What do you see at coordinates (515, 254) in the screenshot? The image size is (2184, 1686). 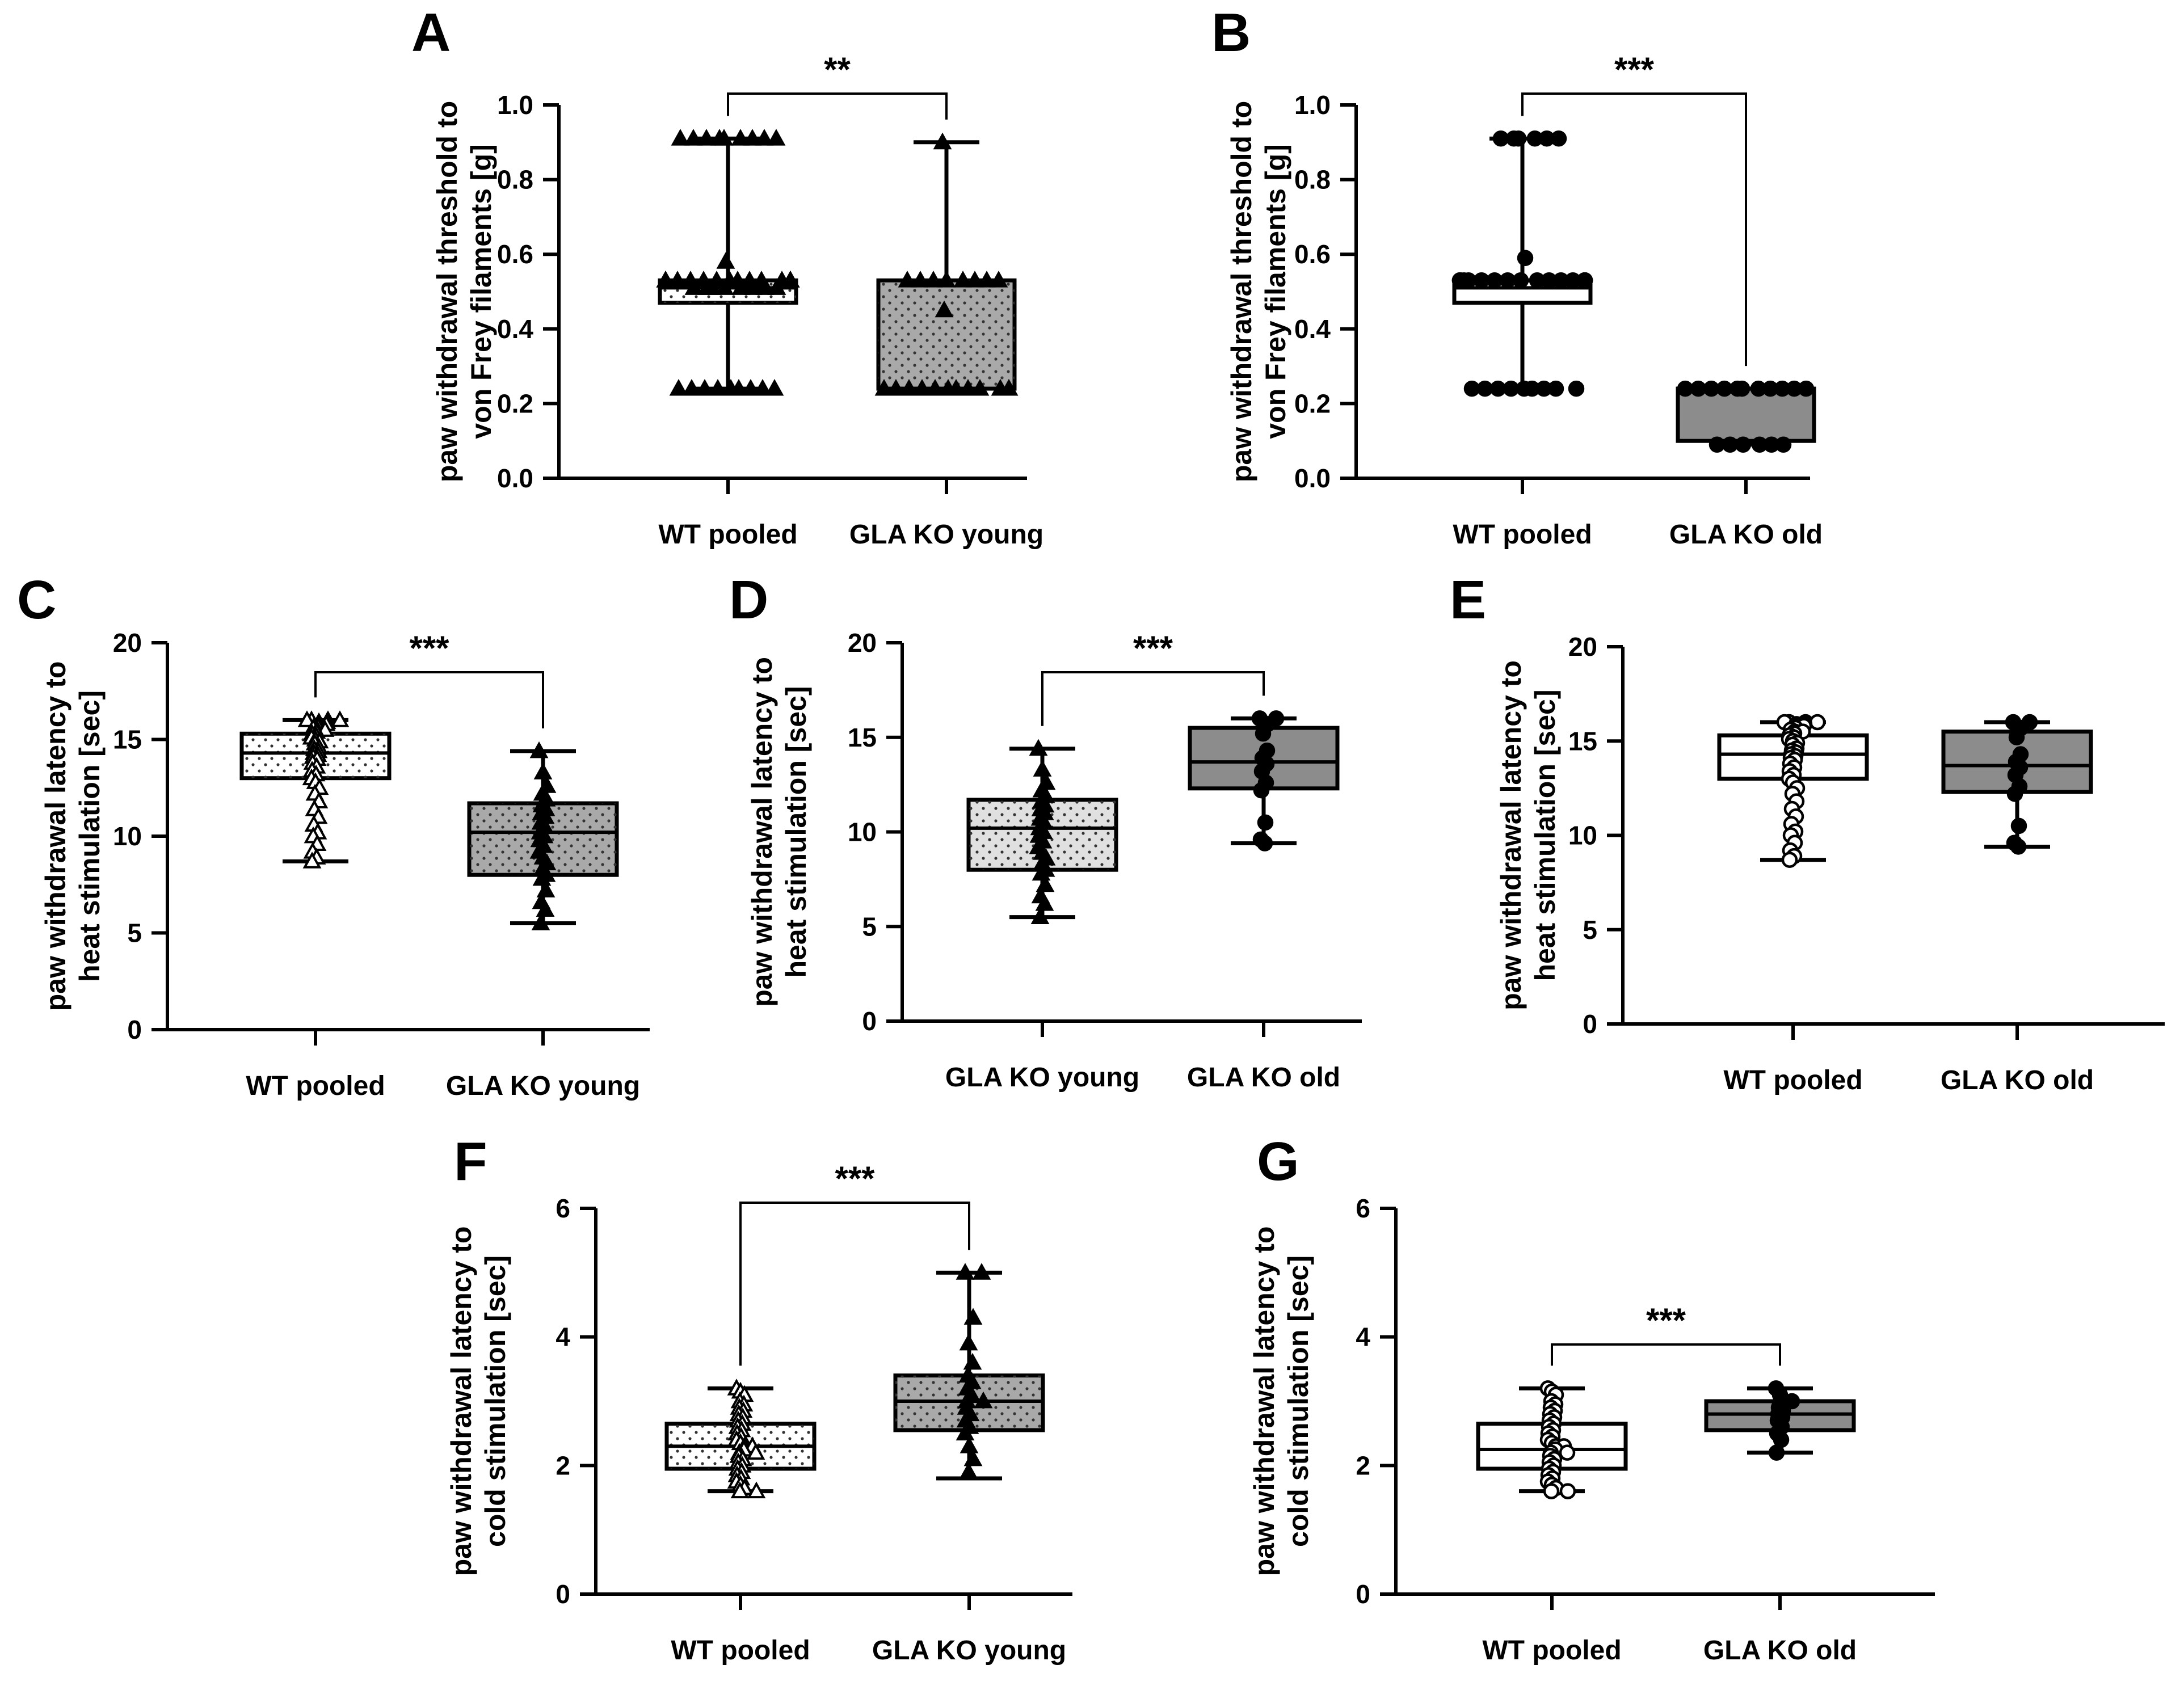 I see `y-tick-label: 0.6` at bounding box center [515, 254].